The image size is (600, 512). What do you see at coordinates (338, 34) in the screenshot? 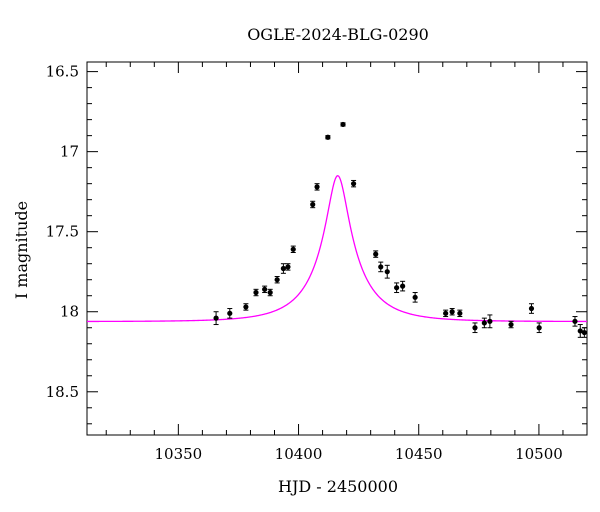
I see `chart-title: OGLE-2024-BLG-0290` at bounding box center [338, 34].